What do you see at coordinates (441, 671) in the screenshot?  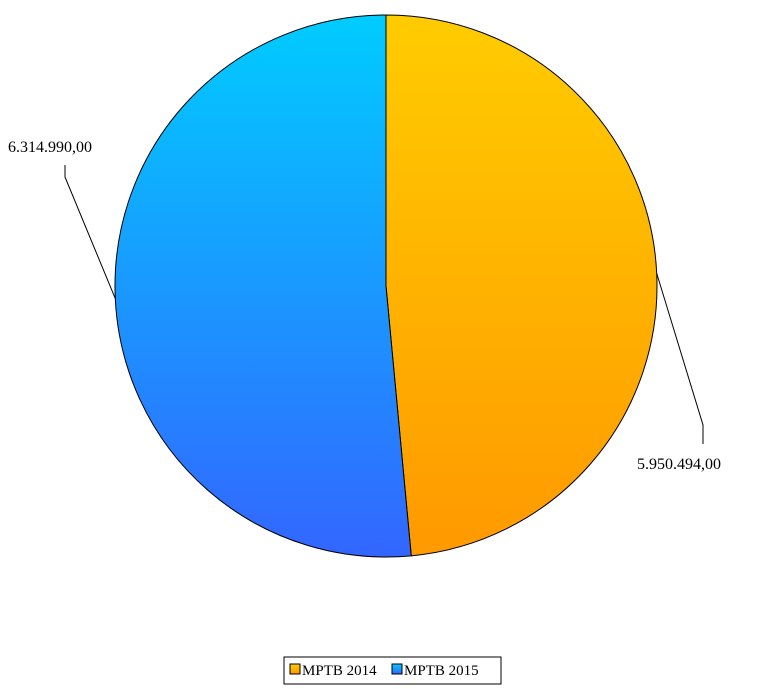 I see `legend-label-mptb-2015: MPTB 2015` at bounding box center [441, 671].